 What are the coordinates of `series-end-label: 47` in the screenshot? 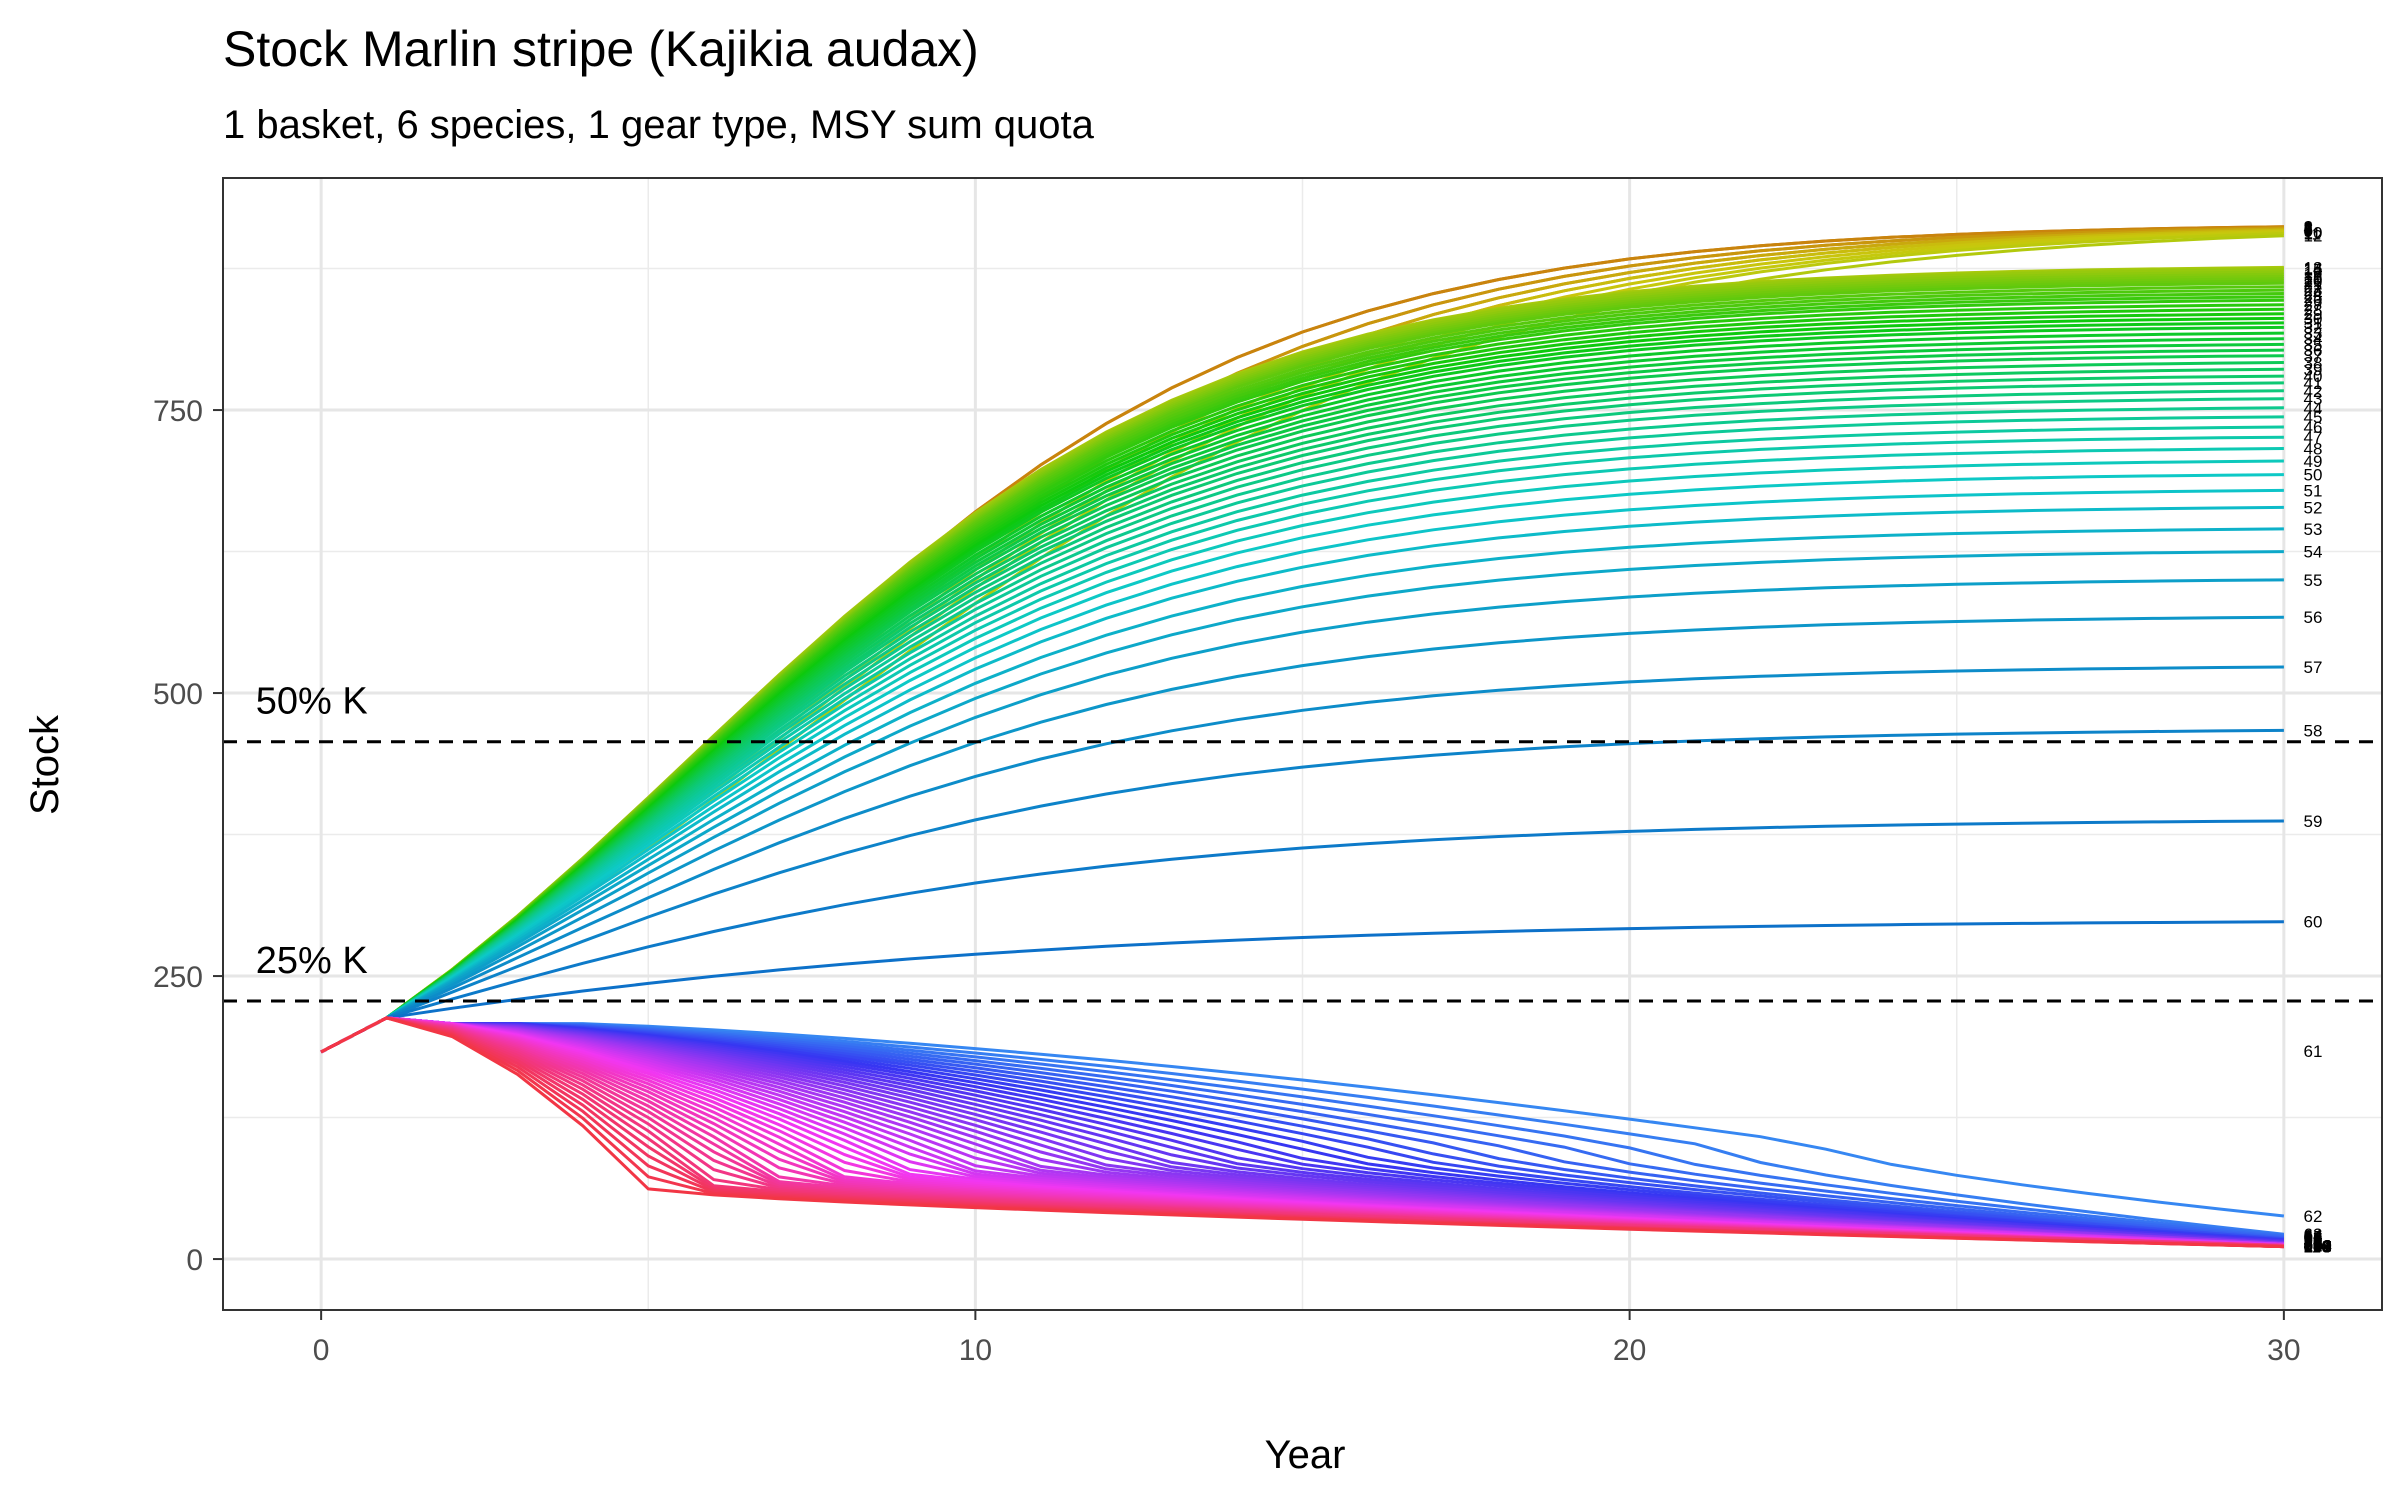 It's located at (2312, 437).